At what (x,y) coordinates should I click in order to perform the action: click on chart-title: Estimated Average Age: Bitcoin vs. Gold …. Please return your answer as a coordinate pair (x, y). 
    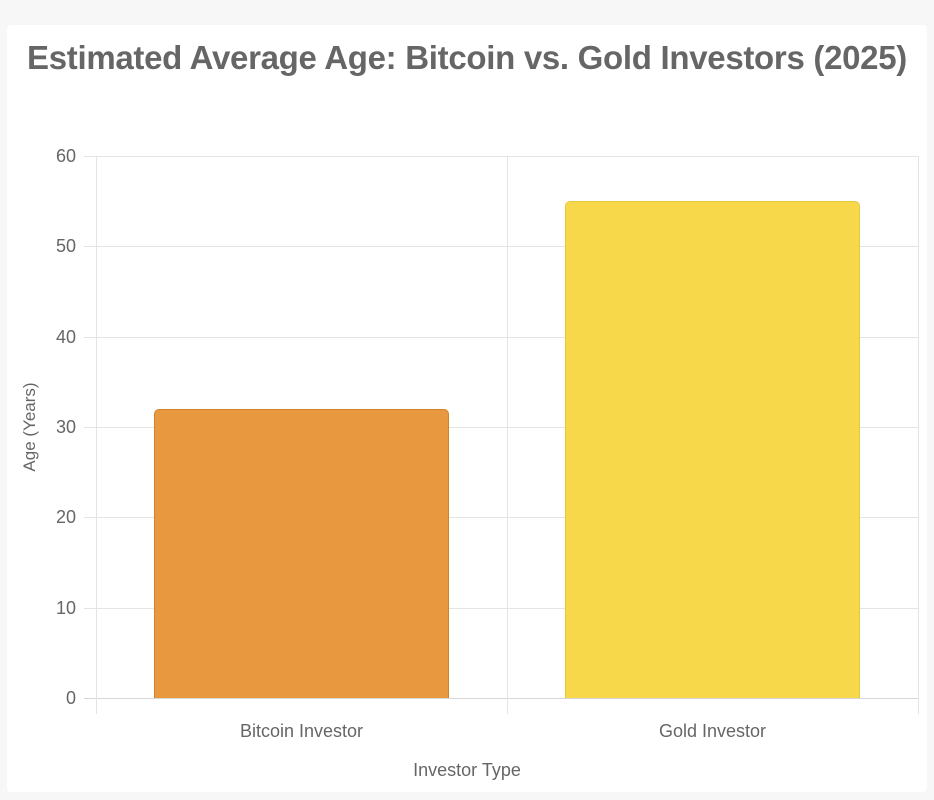
    Looking at the image, I should click on (467, 57).